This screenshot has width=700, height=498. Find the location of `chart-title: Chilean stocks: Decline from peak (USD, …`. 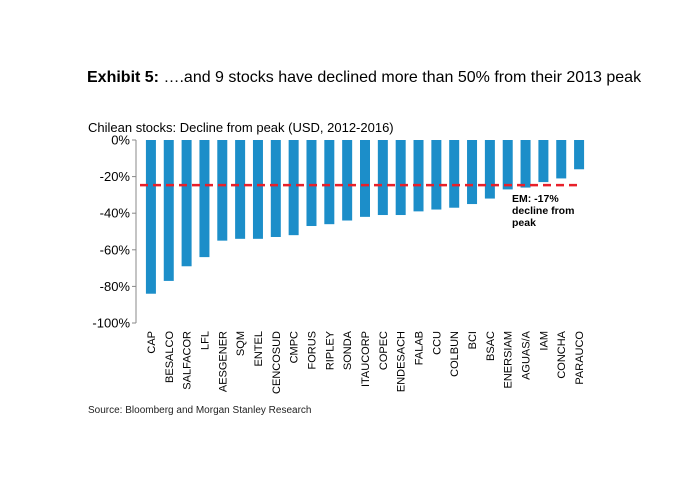

chart-title: Chilean stocks: Decline from peak (USD, … is located at coordinates (241, 127).